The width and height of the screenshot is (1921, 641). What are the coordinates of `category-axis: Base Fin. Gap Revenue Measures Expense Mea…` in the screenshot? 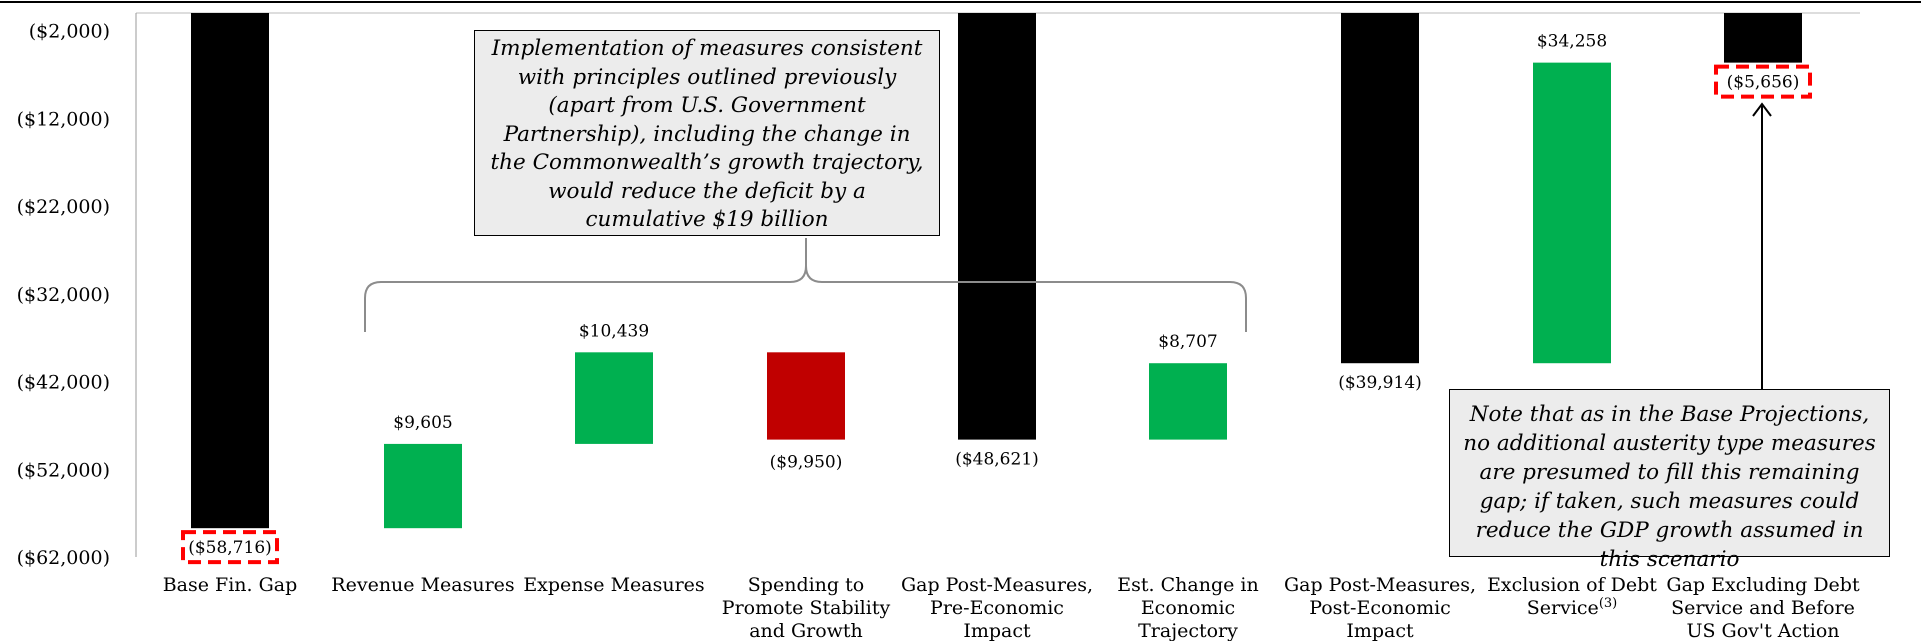 It's located at (1011, 607).